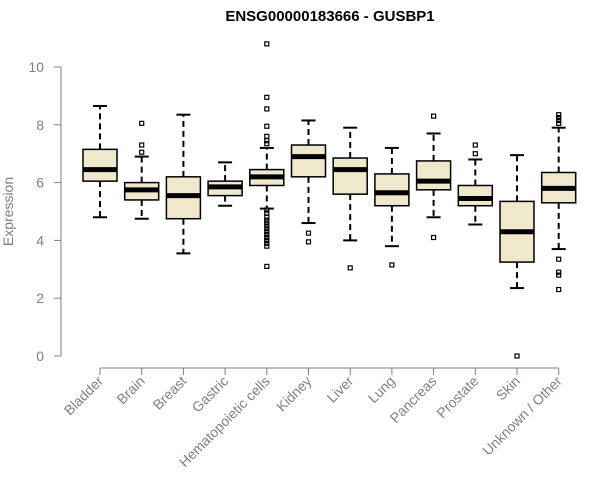 This screenshot has height=500, width=600. I want to click on category-label: Brain, so click(130, 390).